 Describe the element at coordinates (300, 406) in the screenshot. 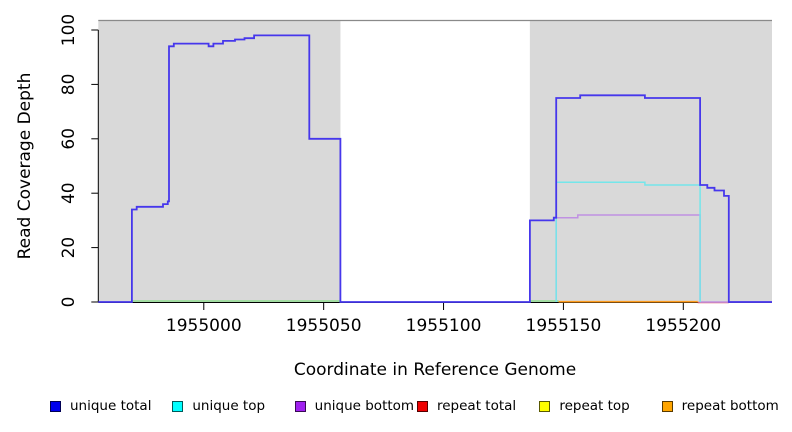

I see `legend-swatch-unique-bottom-icon` at that location.